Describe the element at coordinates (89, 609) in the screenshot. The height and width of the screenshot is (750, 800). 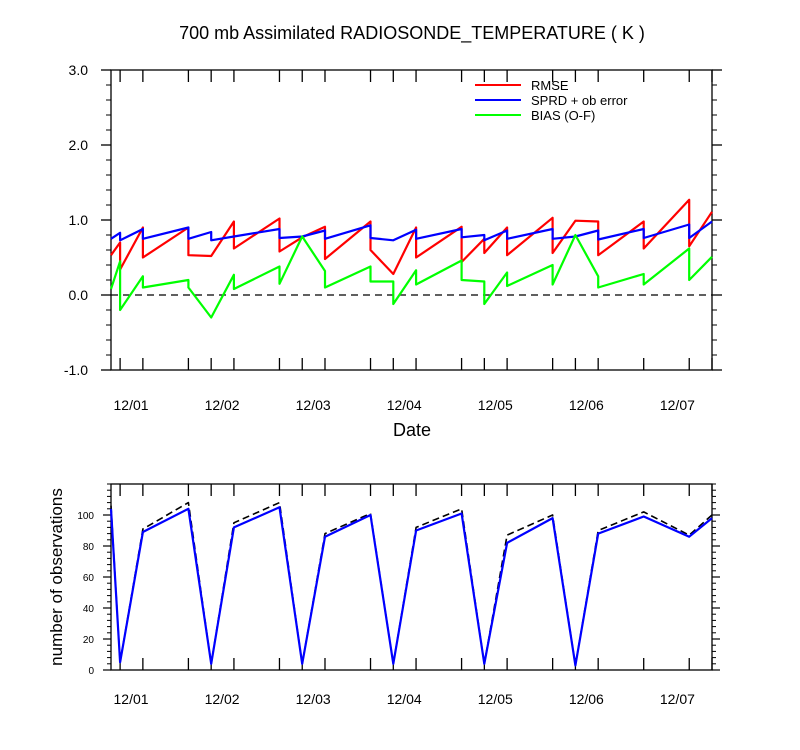
I see `y-tick-label: 40` at that location.